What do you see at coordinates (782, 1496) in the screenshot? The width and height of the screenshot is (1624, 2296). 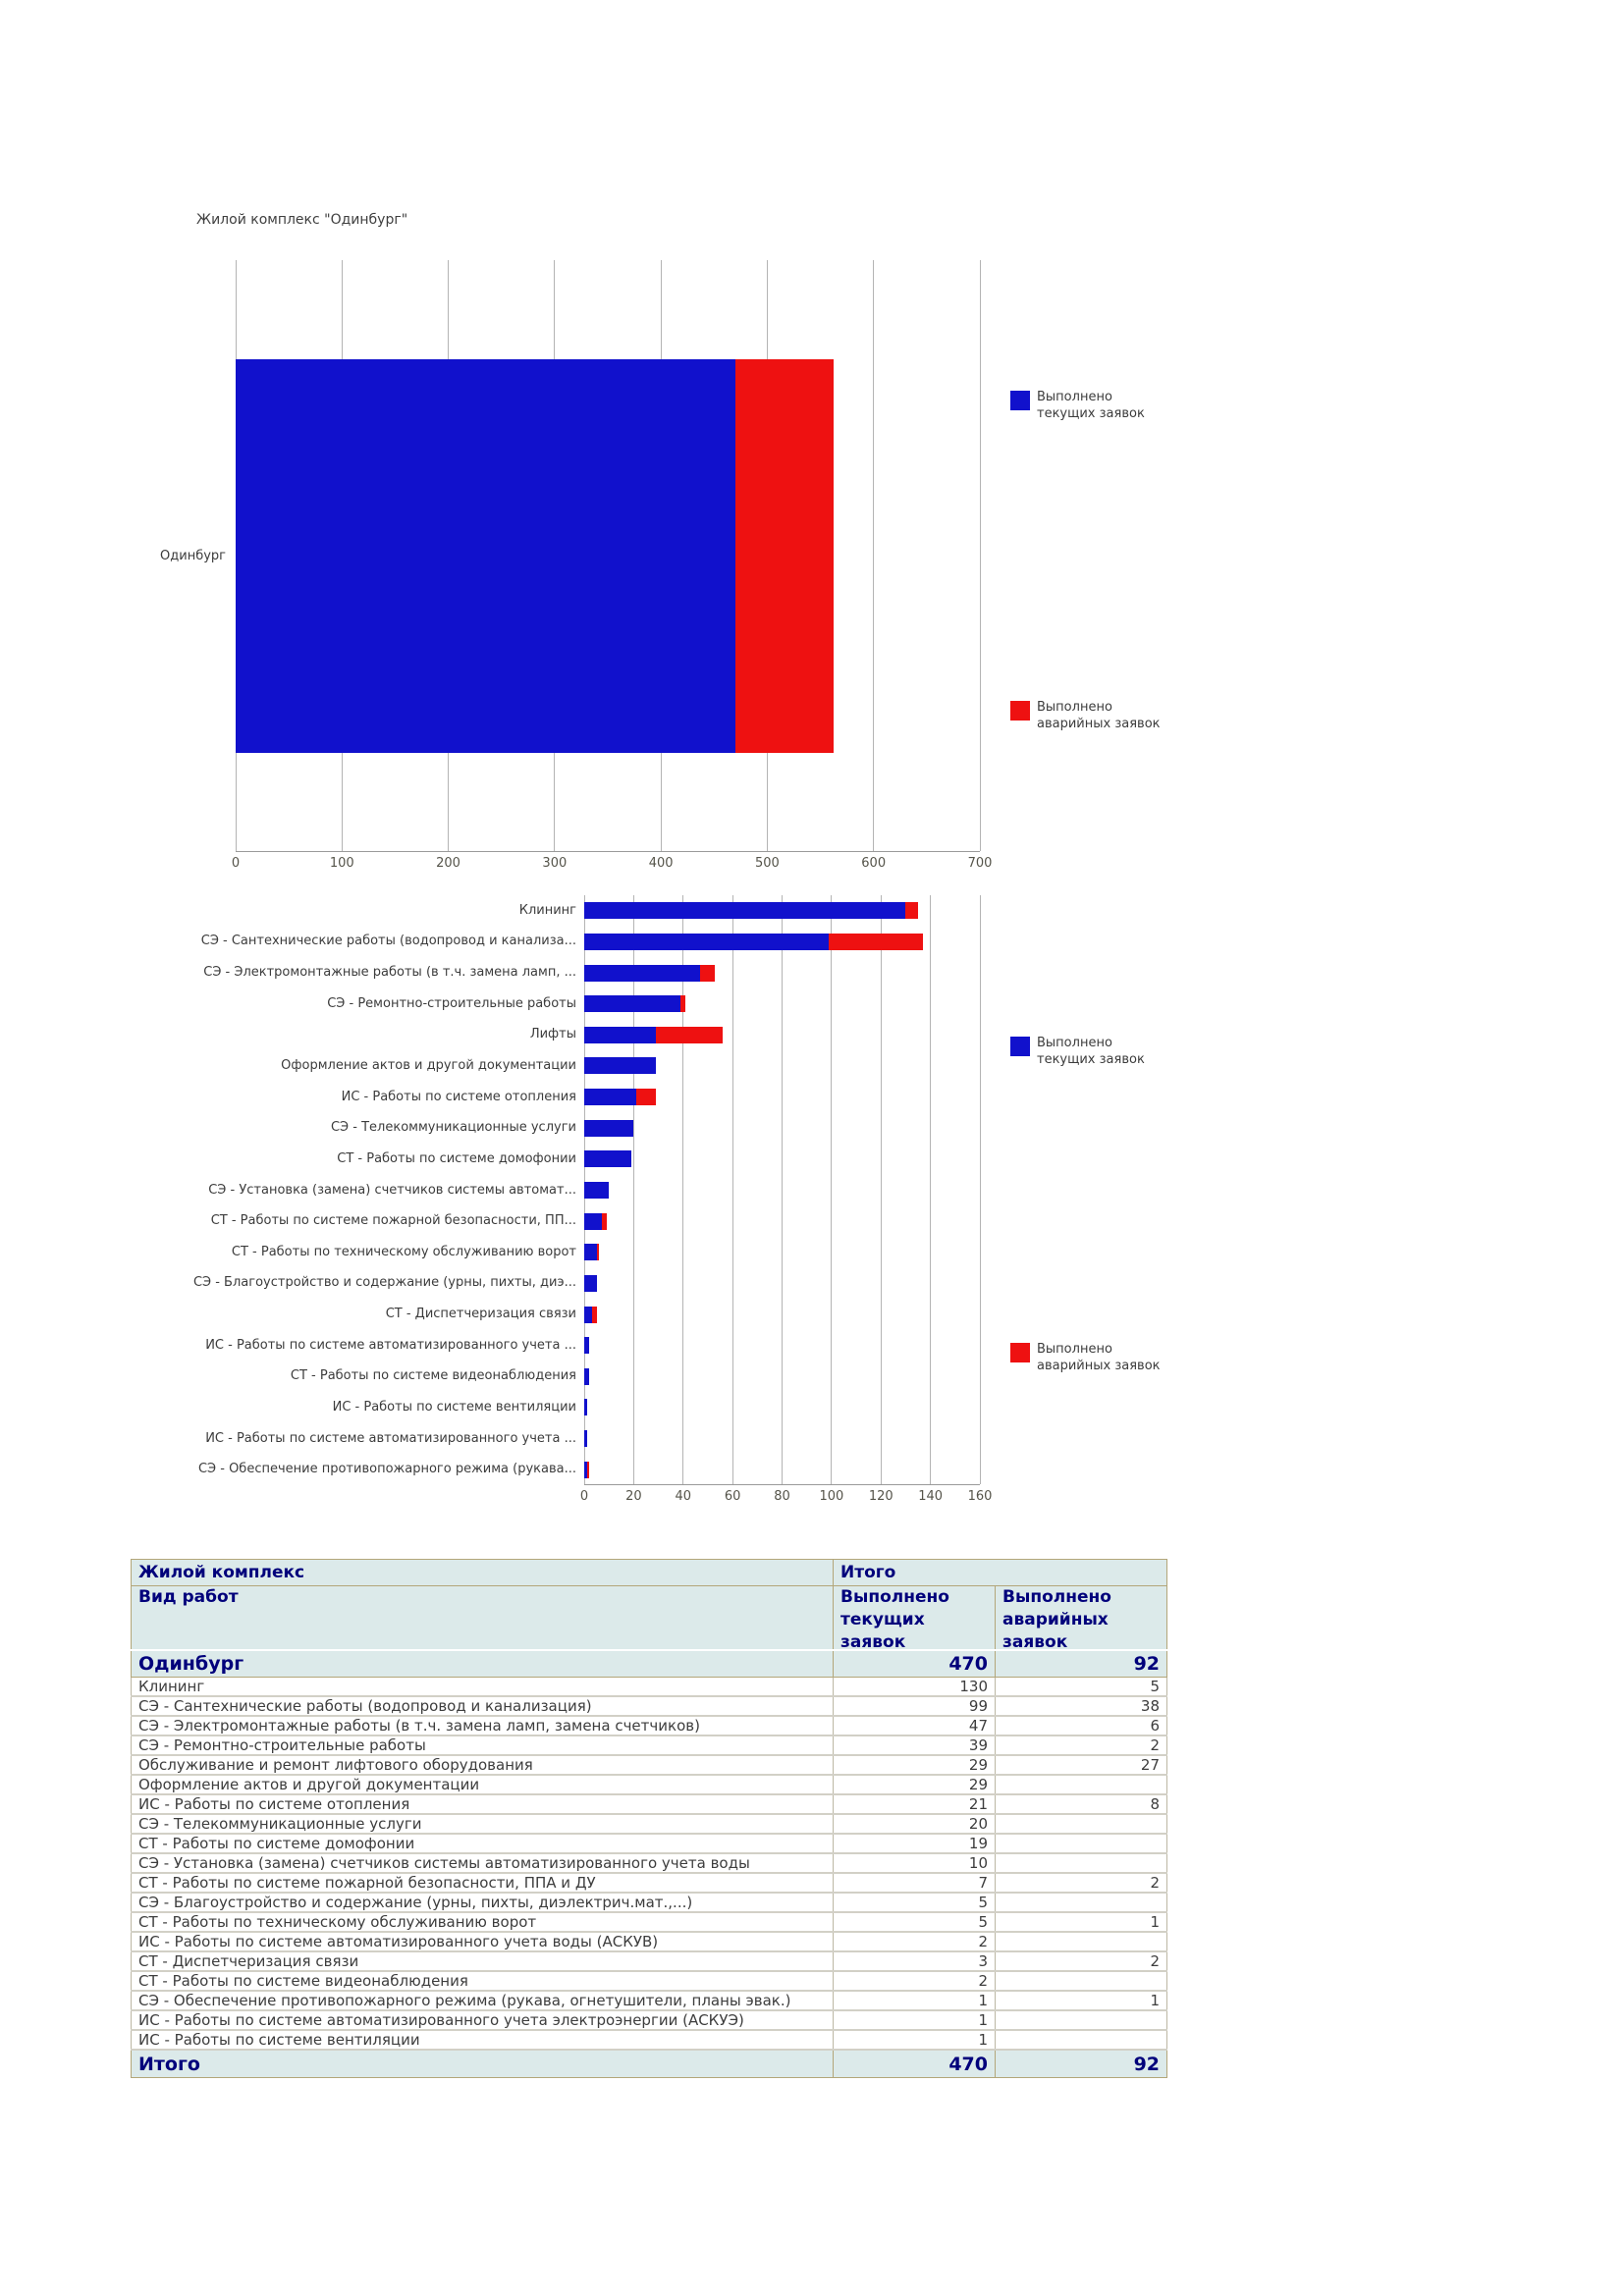 I see `axis-tick-label: 80` at bounding box center [782, 1496].